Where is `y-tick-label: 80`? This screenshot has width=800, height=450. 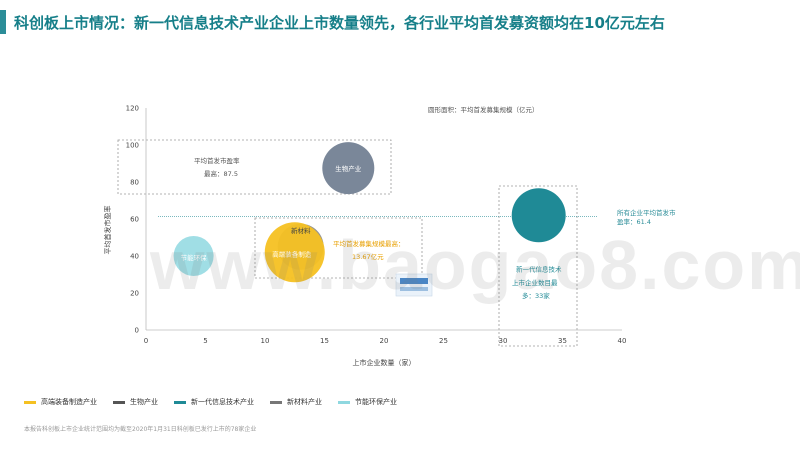 y-tick-label: 80 is located at coordinates (134, 183).